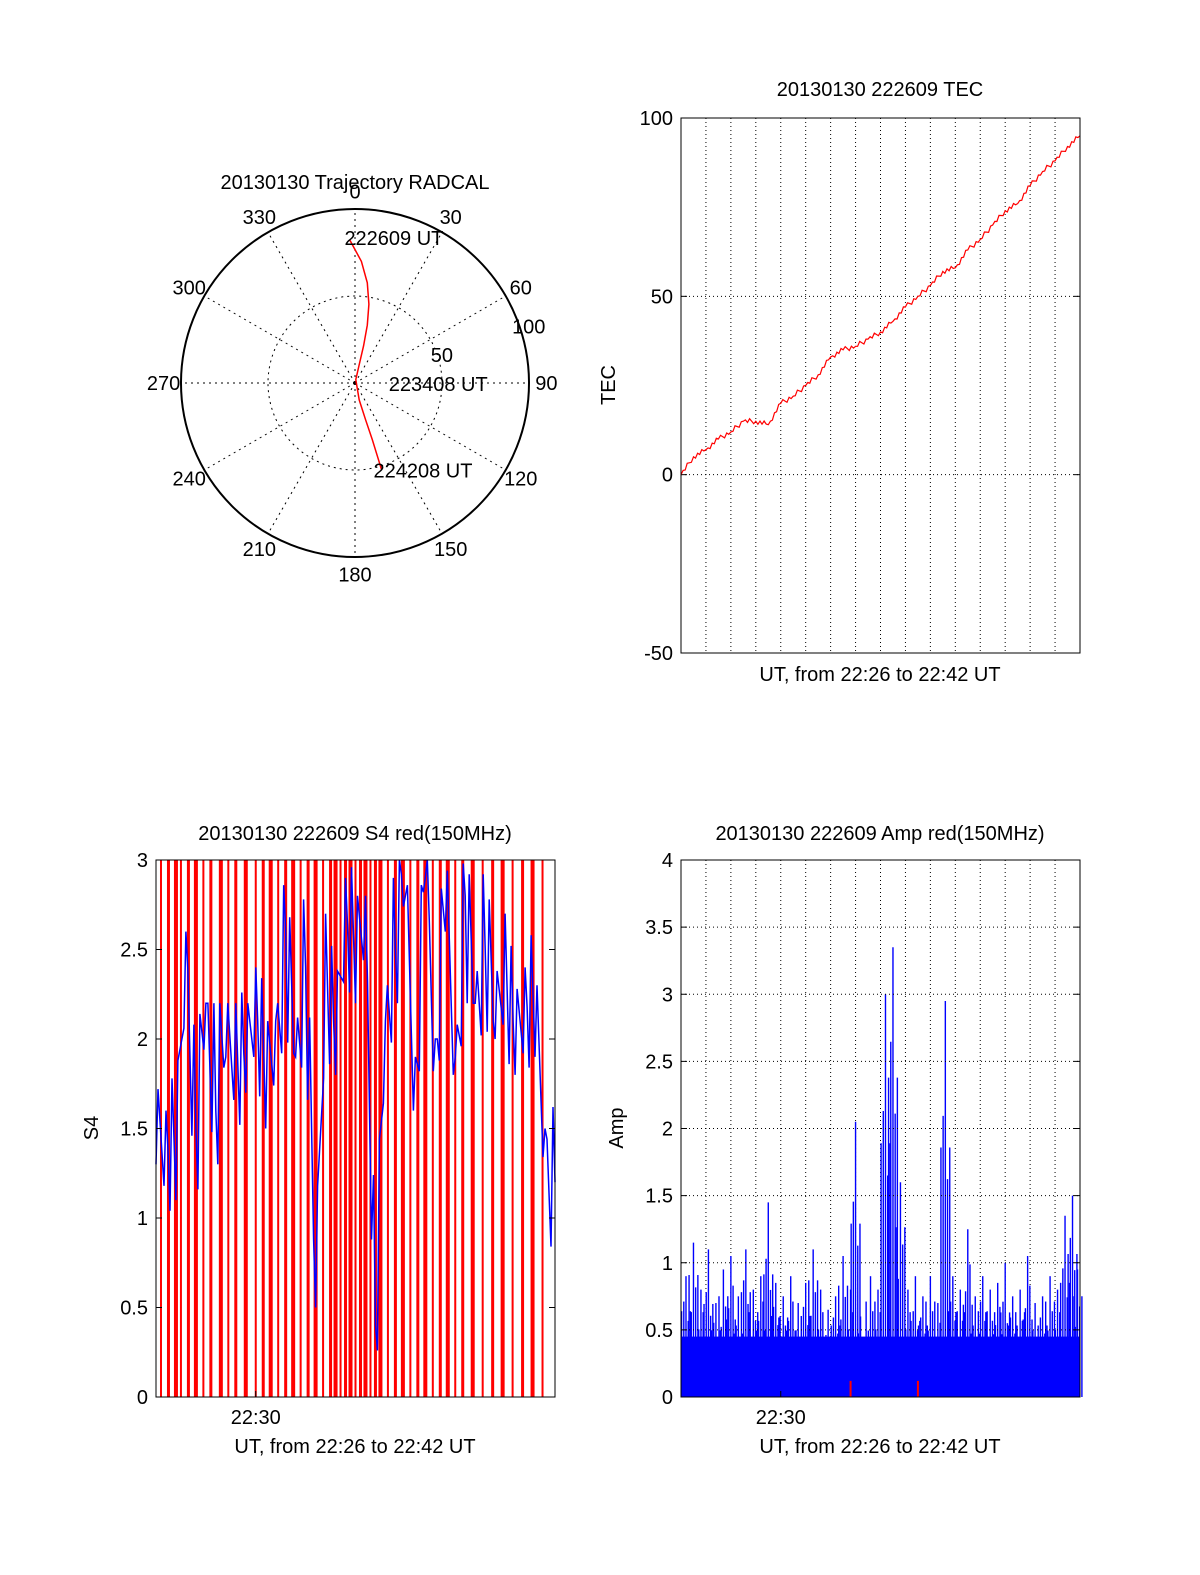 Image resolution: width=1200 pixels, height=1575 pixels. What do you see at coordinates (163, 384) in the screenshot?
I see `angle-label: 270` at bounding box center [163, 384].